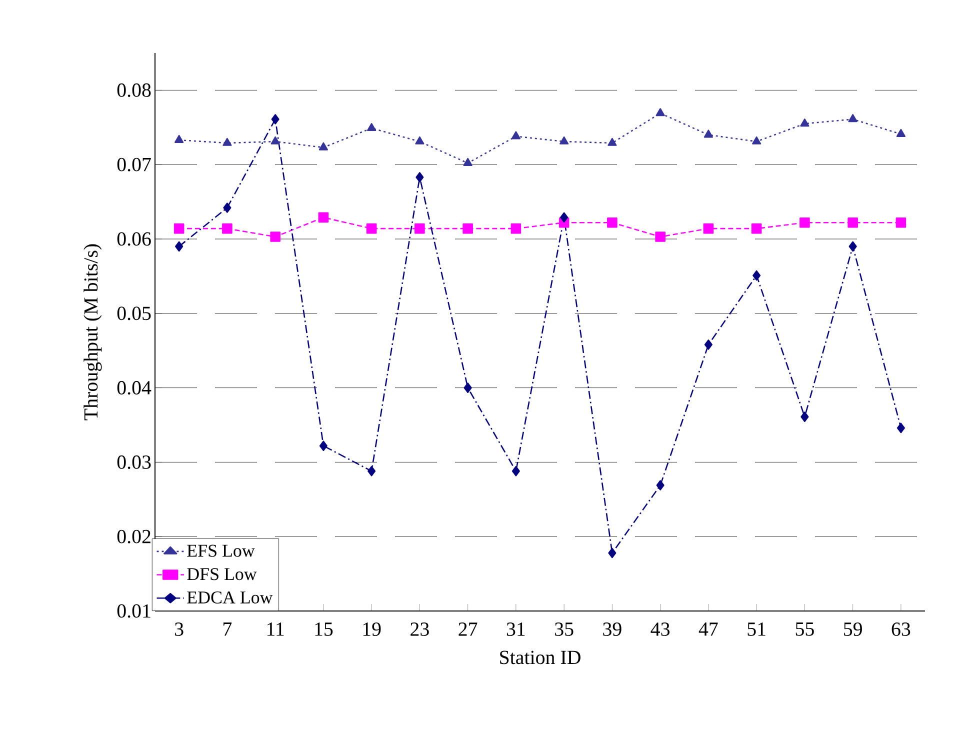 The width and height of the screenshot is (973, 738). Describe the element at coordinates (540, 657) in the screenshot. I see `x-axis-title: Station ID` at that location.